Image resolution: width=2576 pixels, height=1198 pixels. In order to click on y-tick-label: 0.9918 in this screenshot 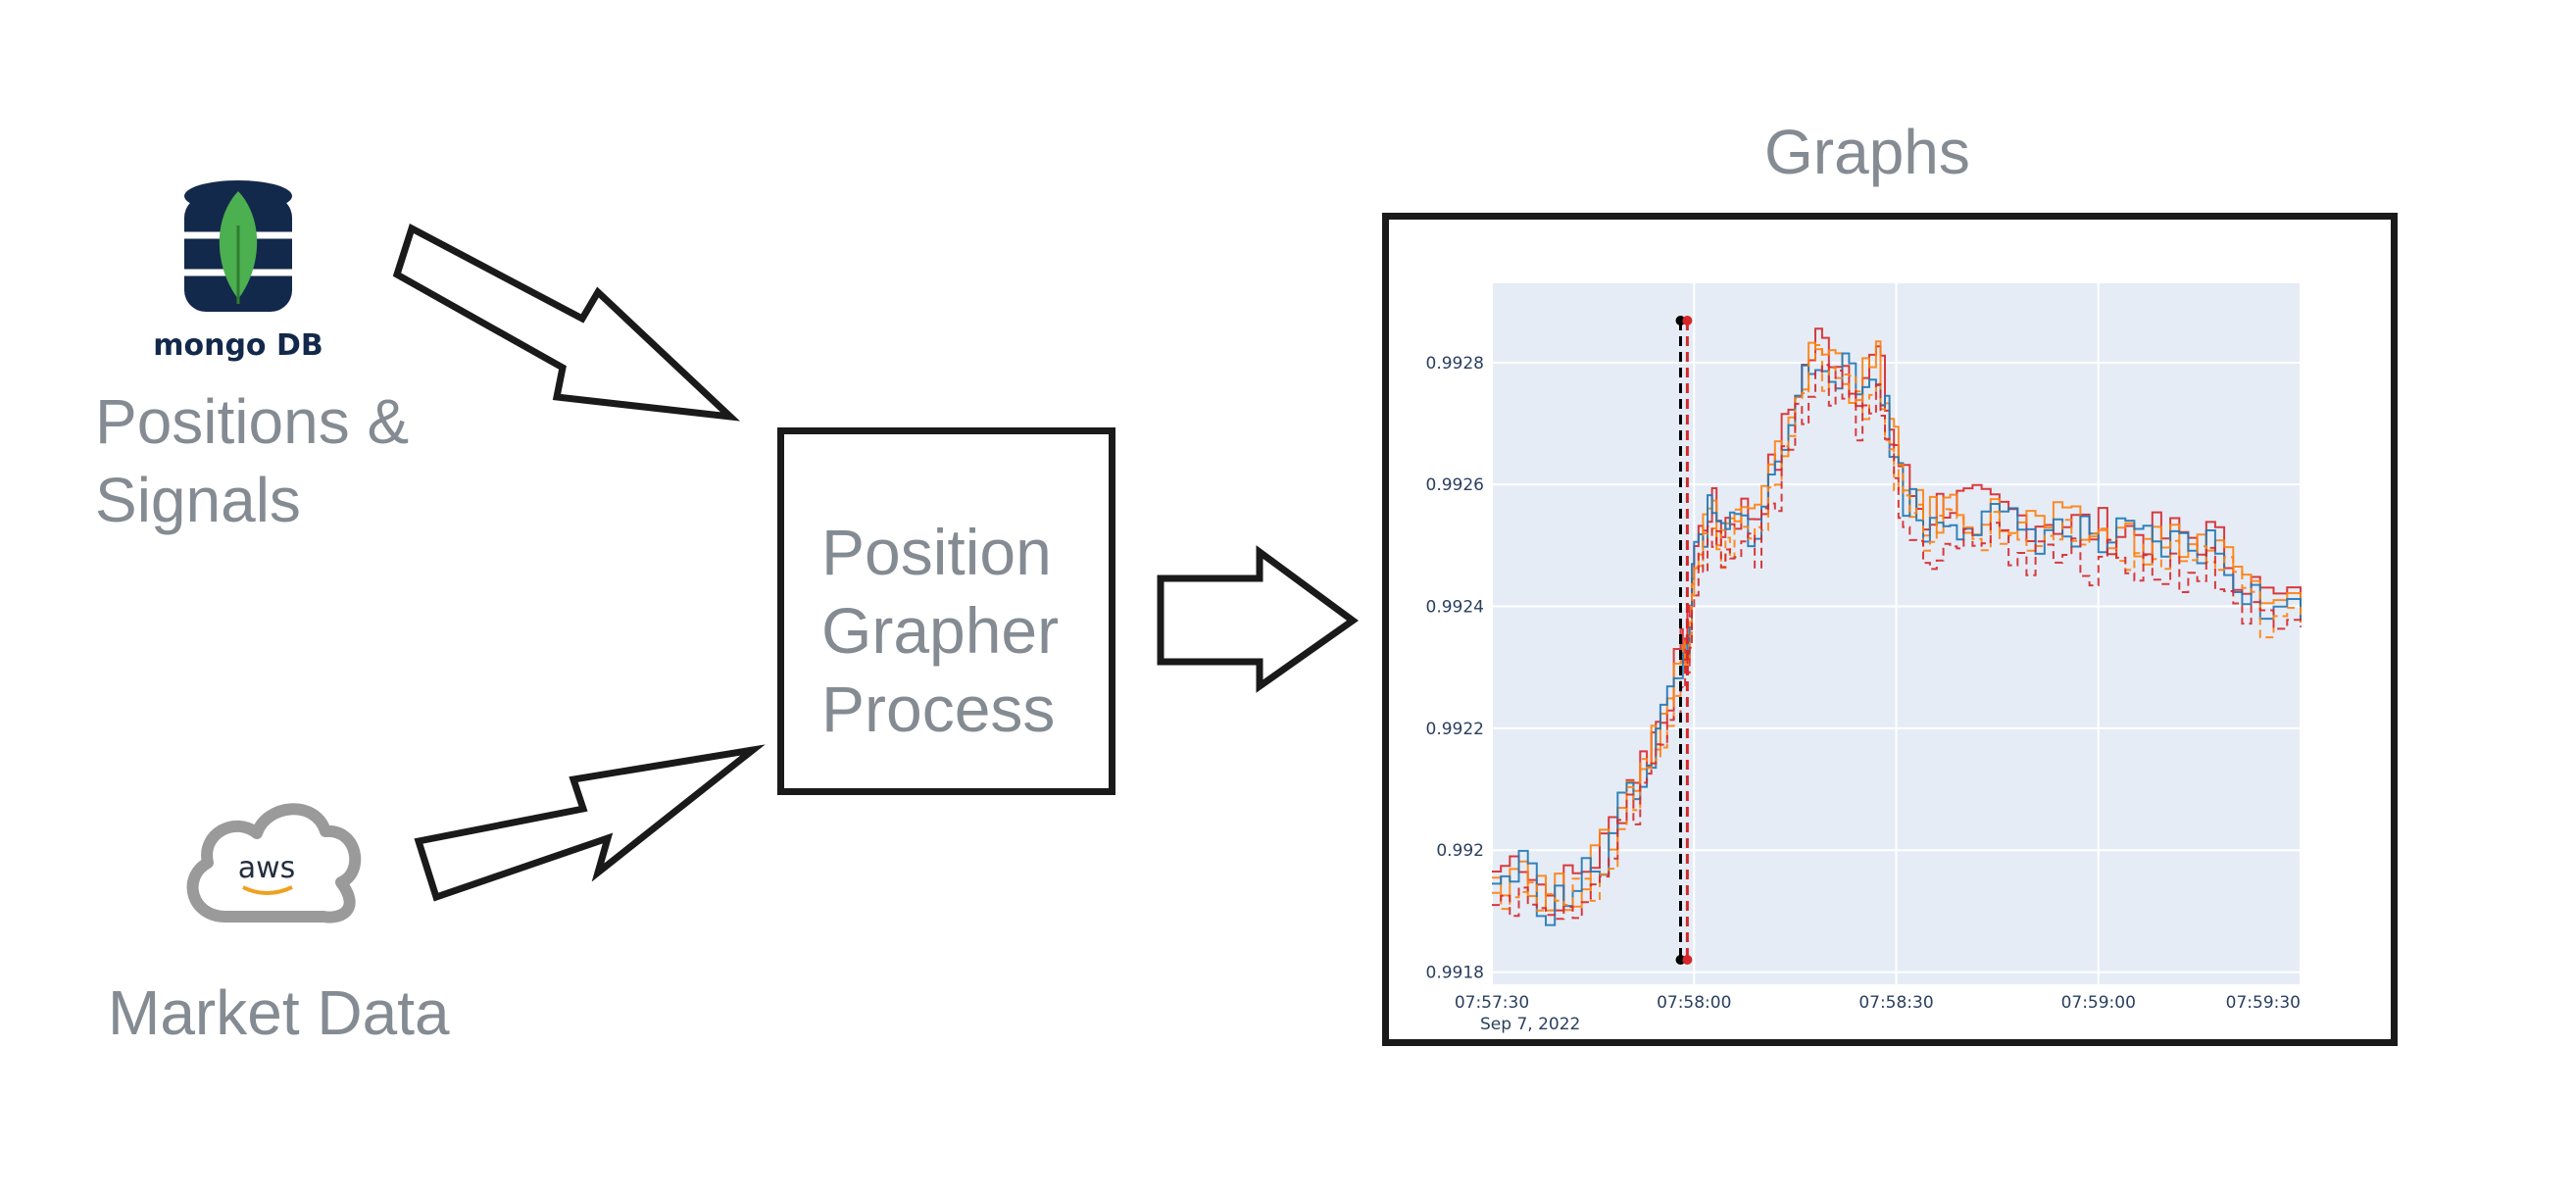, I will do `click(1455, 973)`.